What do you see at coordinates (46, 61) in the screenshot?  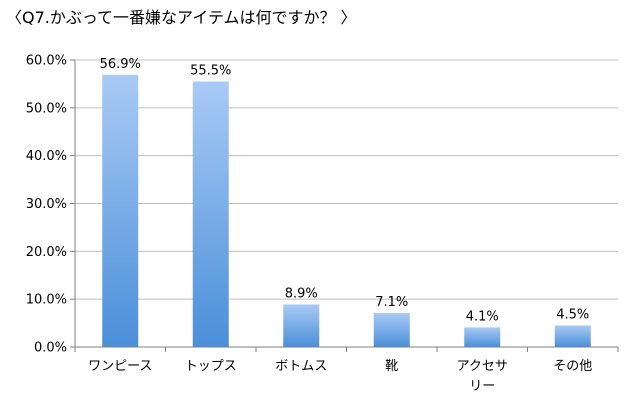 I see `y-tick-label: 60.0%` at bounding box center [46, 61].